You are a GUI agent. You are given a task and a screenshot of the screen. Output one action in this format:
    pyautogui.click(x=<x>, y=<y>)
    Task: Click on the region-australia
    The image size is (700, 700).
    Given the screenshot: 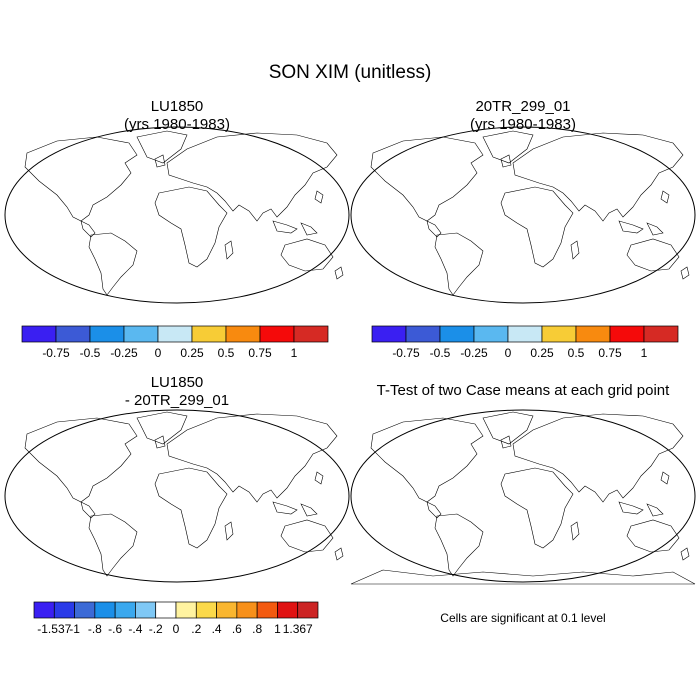 What is the action you would take?
    pyautogui.click(x=312, y=259)
    